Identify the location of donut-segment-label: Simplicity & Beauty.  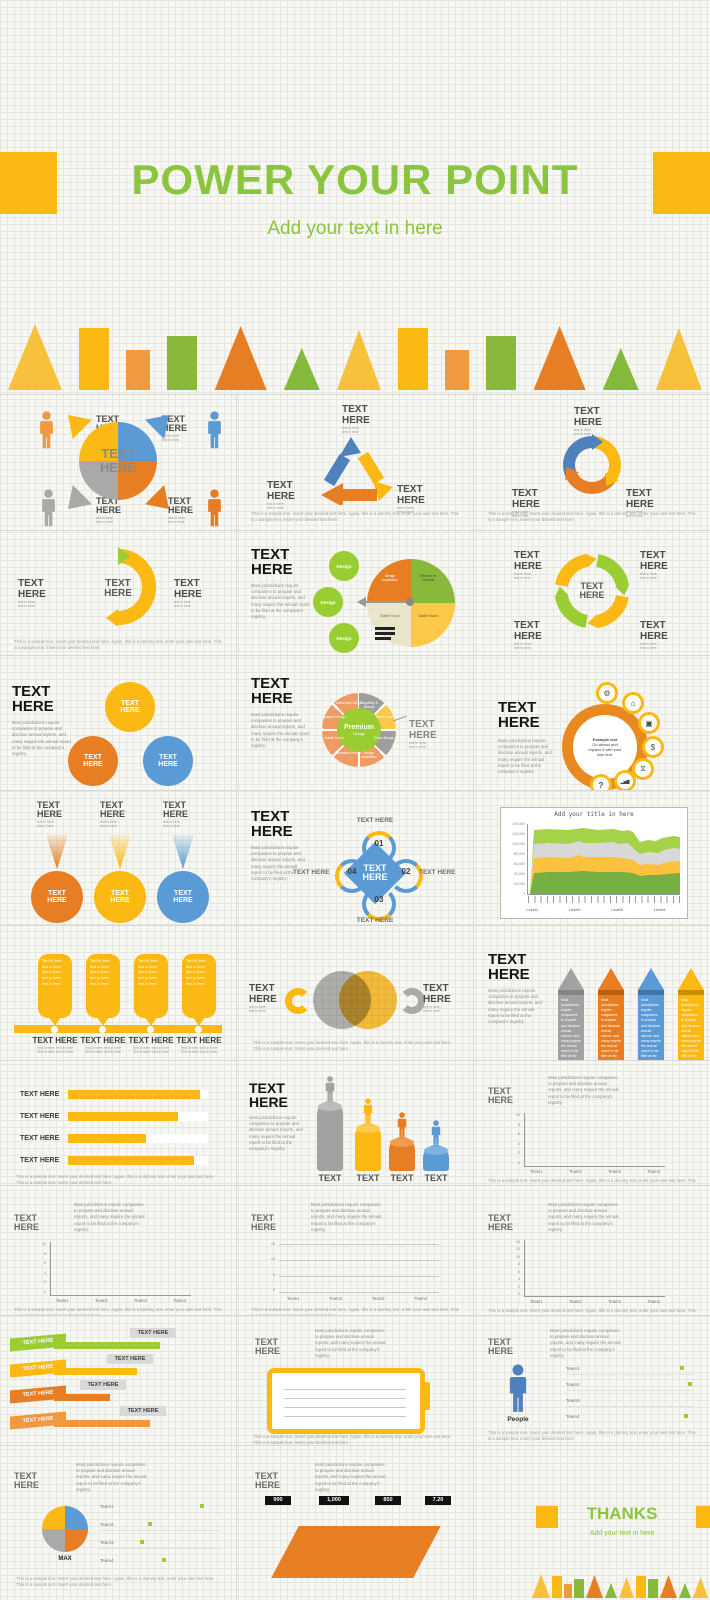
(369, 705).